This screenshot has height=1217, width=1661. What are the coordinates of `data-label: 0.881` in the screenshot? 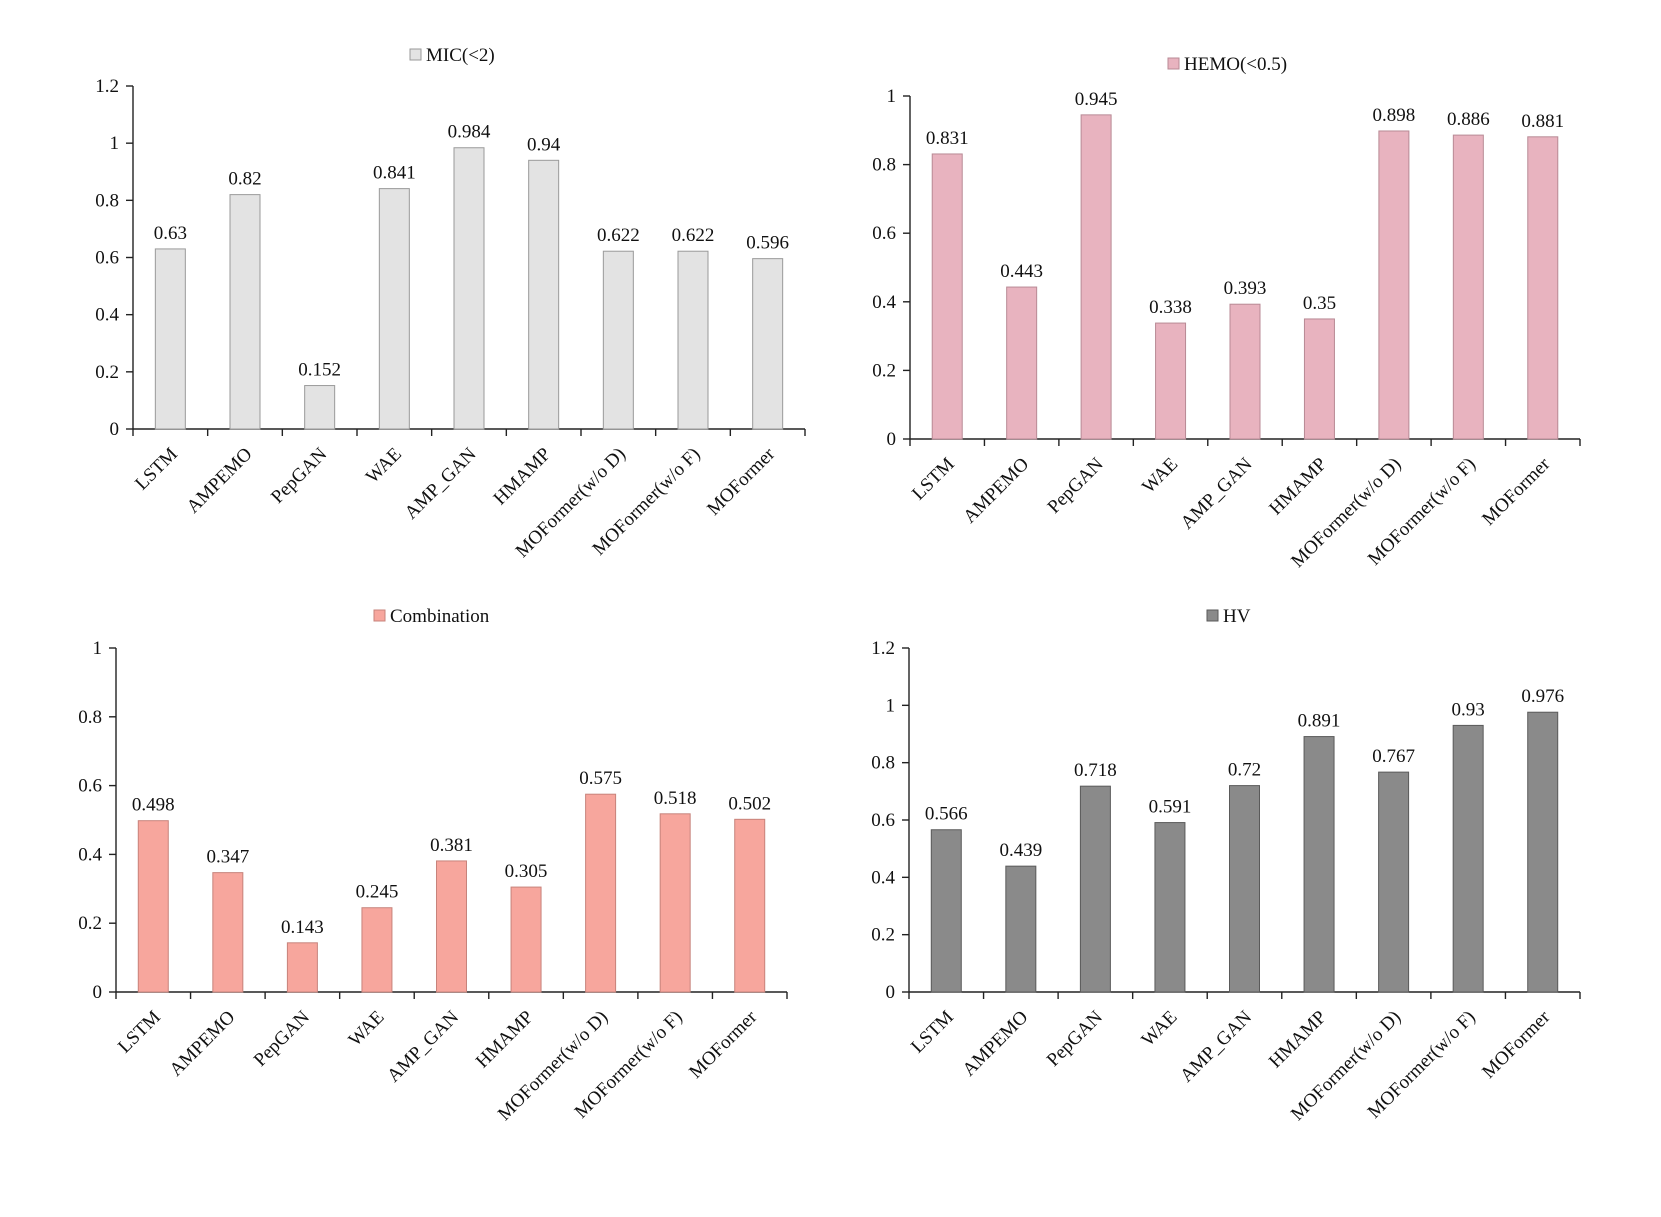 It's located at (1542, 121).